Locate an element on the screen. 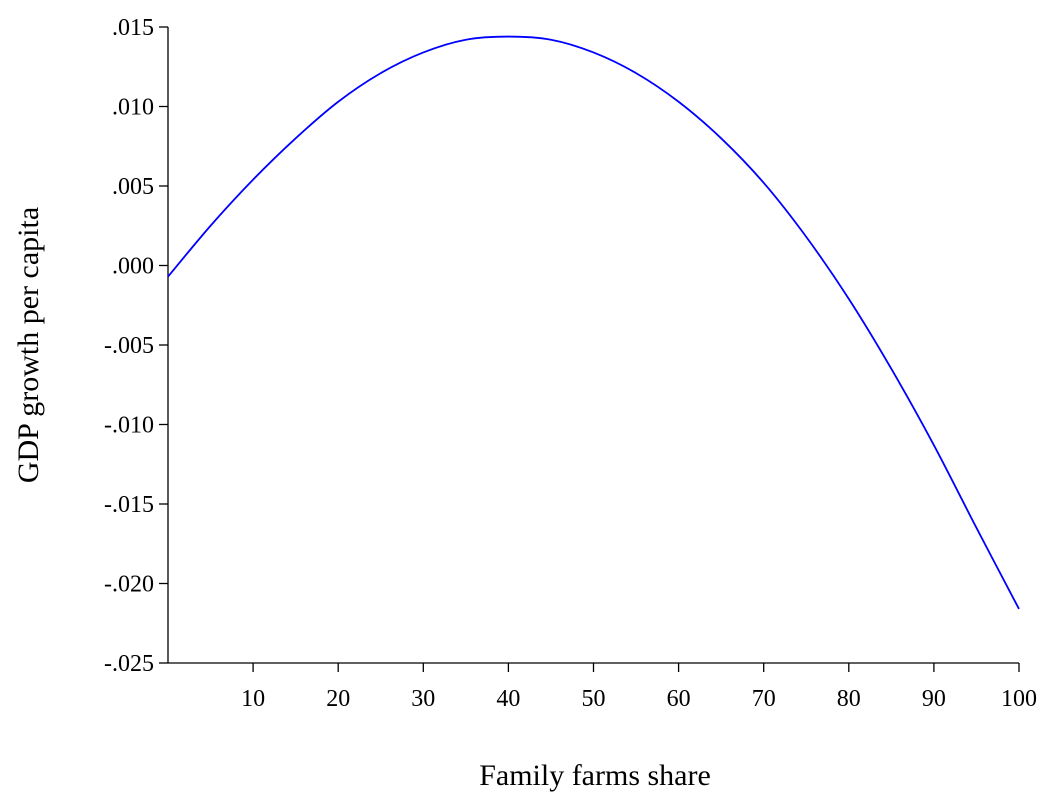  x-tick-label: 90 is located at coordinates (934, 699).